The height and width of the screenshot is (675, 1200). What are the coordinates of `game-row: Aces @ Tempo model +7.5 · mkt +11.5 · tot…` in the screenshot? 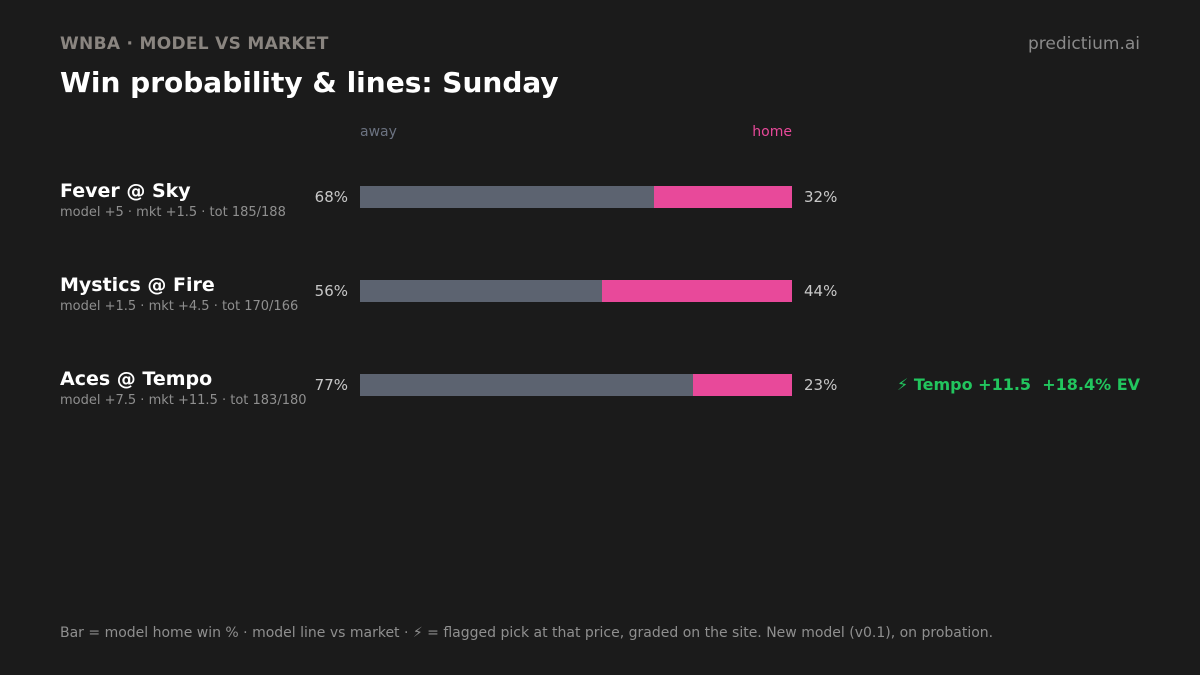 It's located at (600, 393).